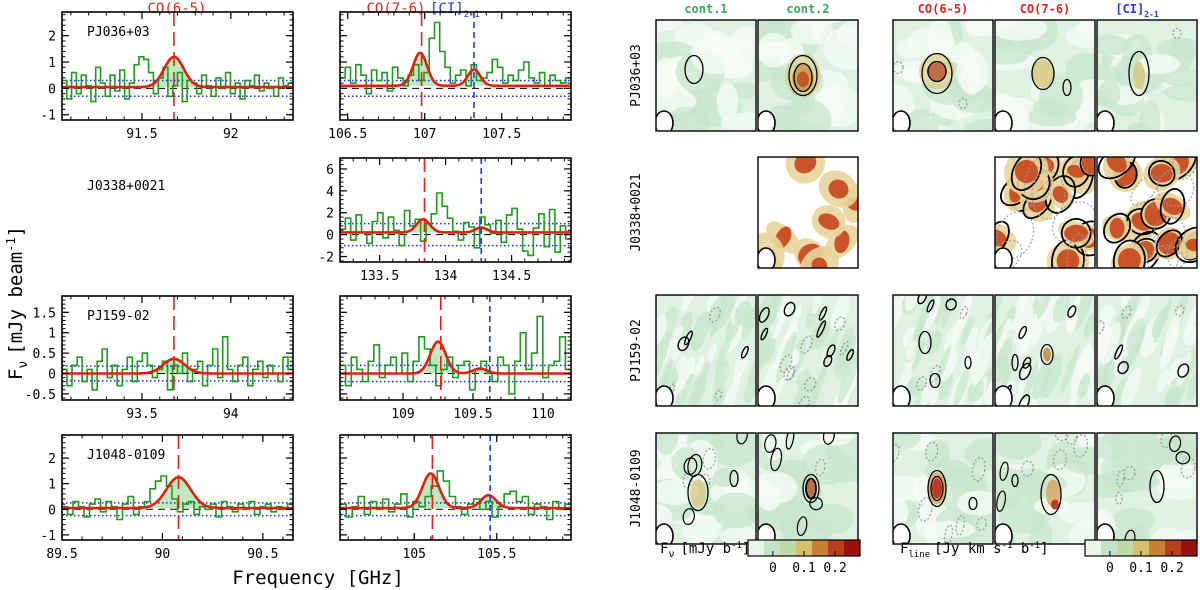  Describe the element at coordinates (326, 258) in the screenshot. I see `y-tick-label: -2` at that location.